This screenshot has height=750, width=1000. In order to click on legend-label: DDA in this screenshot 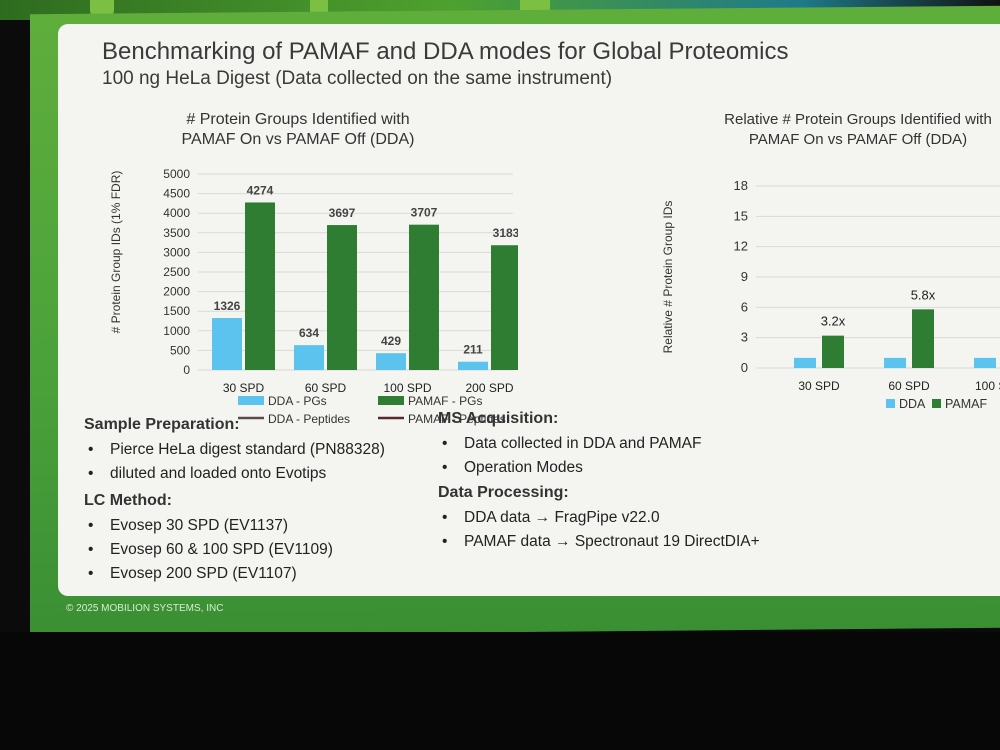, I will do `click(912, 404)`.